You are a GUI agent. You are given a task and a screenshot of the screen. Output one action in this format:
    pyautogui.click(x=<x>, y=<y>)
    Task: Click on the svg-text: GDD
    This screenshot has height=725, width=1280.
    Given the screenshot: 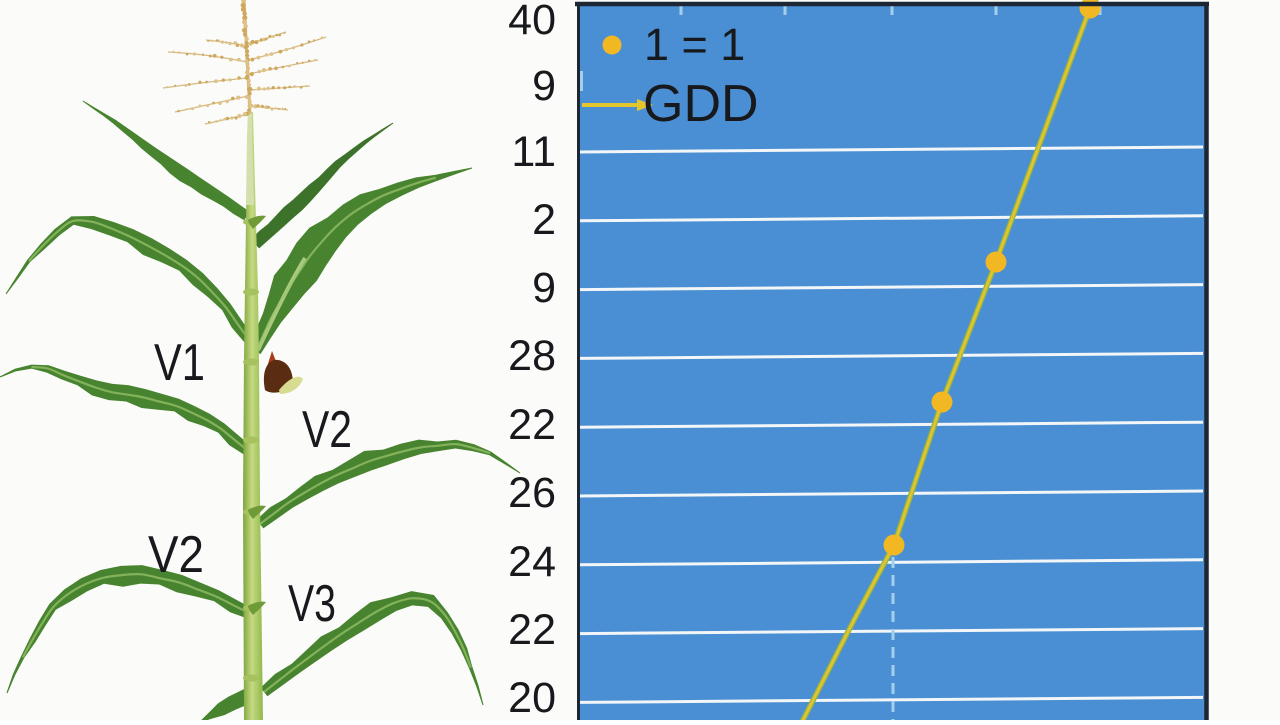 What is the action you would take?
    pyautogui.click(x=701, y=104)
    